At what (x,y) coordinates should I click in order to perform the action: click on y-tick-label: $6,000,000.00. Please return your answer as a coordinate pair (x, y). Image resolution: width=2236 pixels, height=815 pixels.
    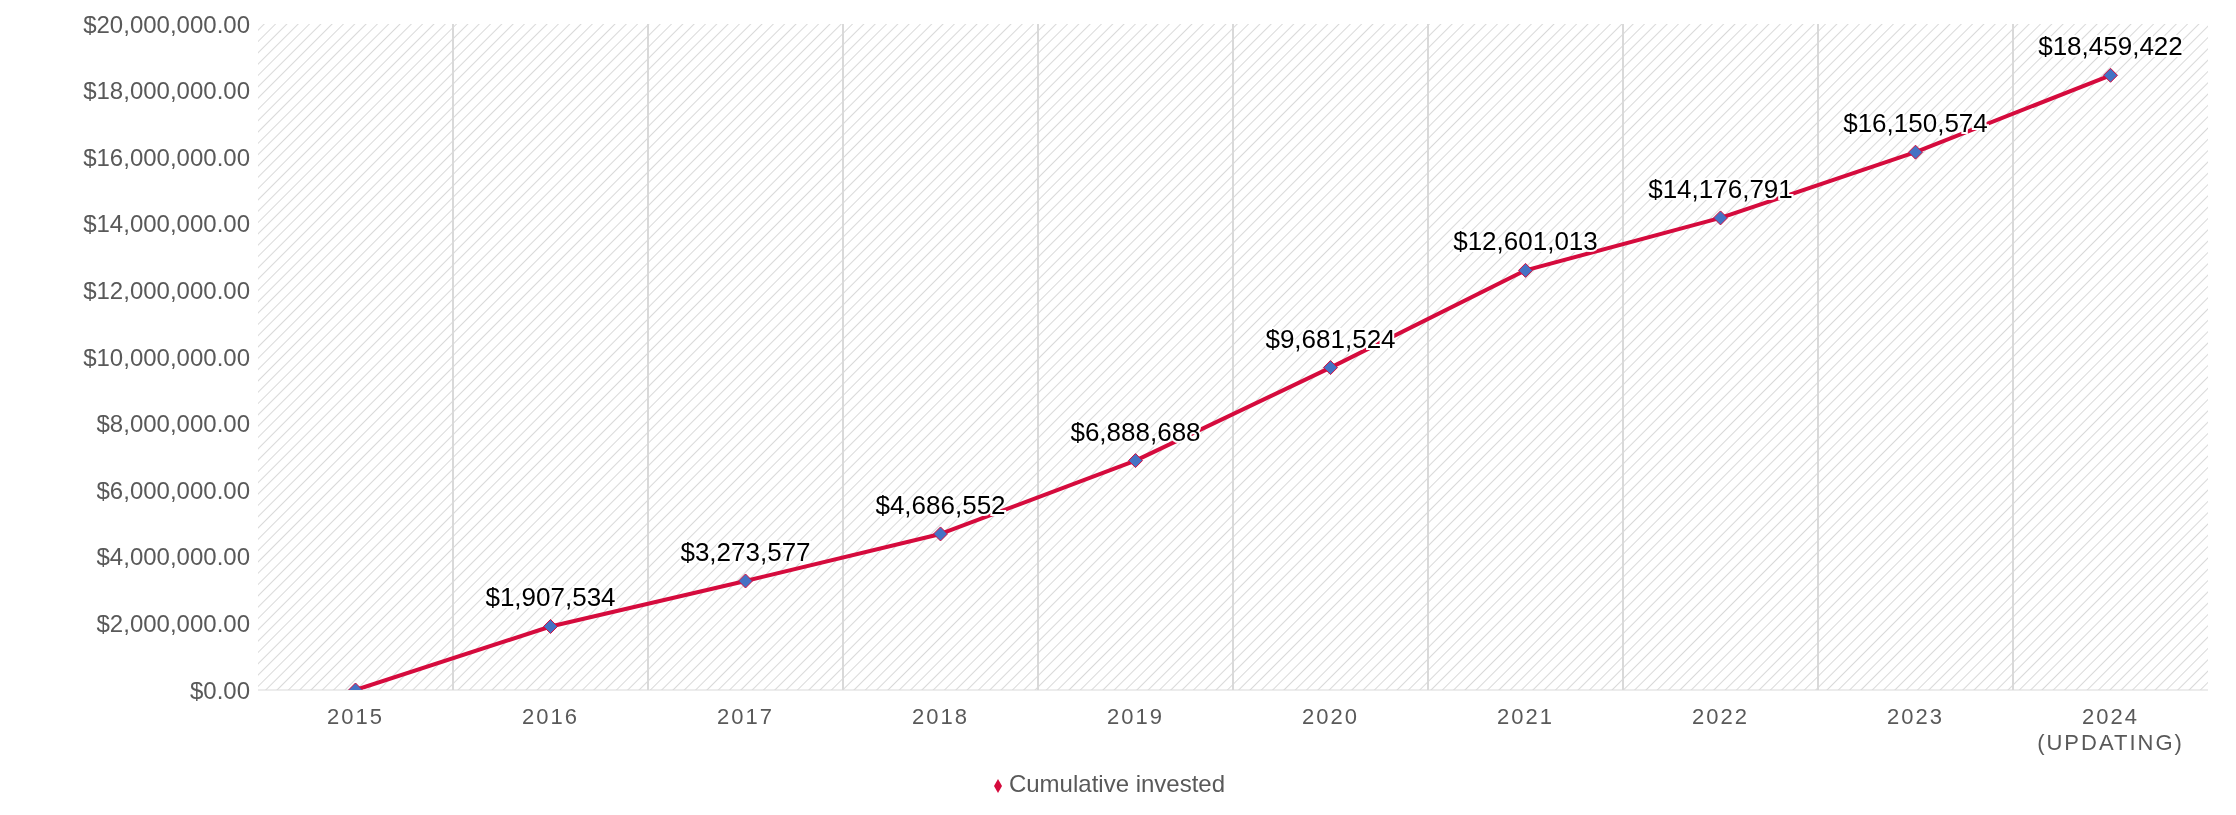
    Looking at the image, I should click on (173, 490).